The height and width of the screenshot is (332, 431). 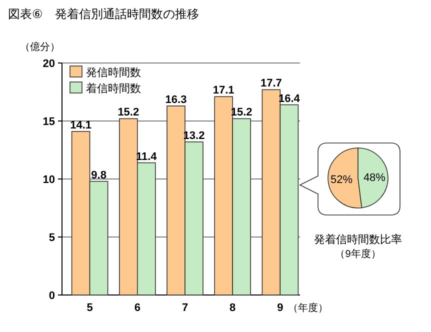 What do you see at coordinates (113, 88) in the screenshot?
I see `legend-label: 着信時間数` at bounding box center [113, 88].